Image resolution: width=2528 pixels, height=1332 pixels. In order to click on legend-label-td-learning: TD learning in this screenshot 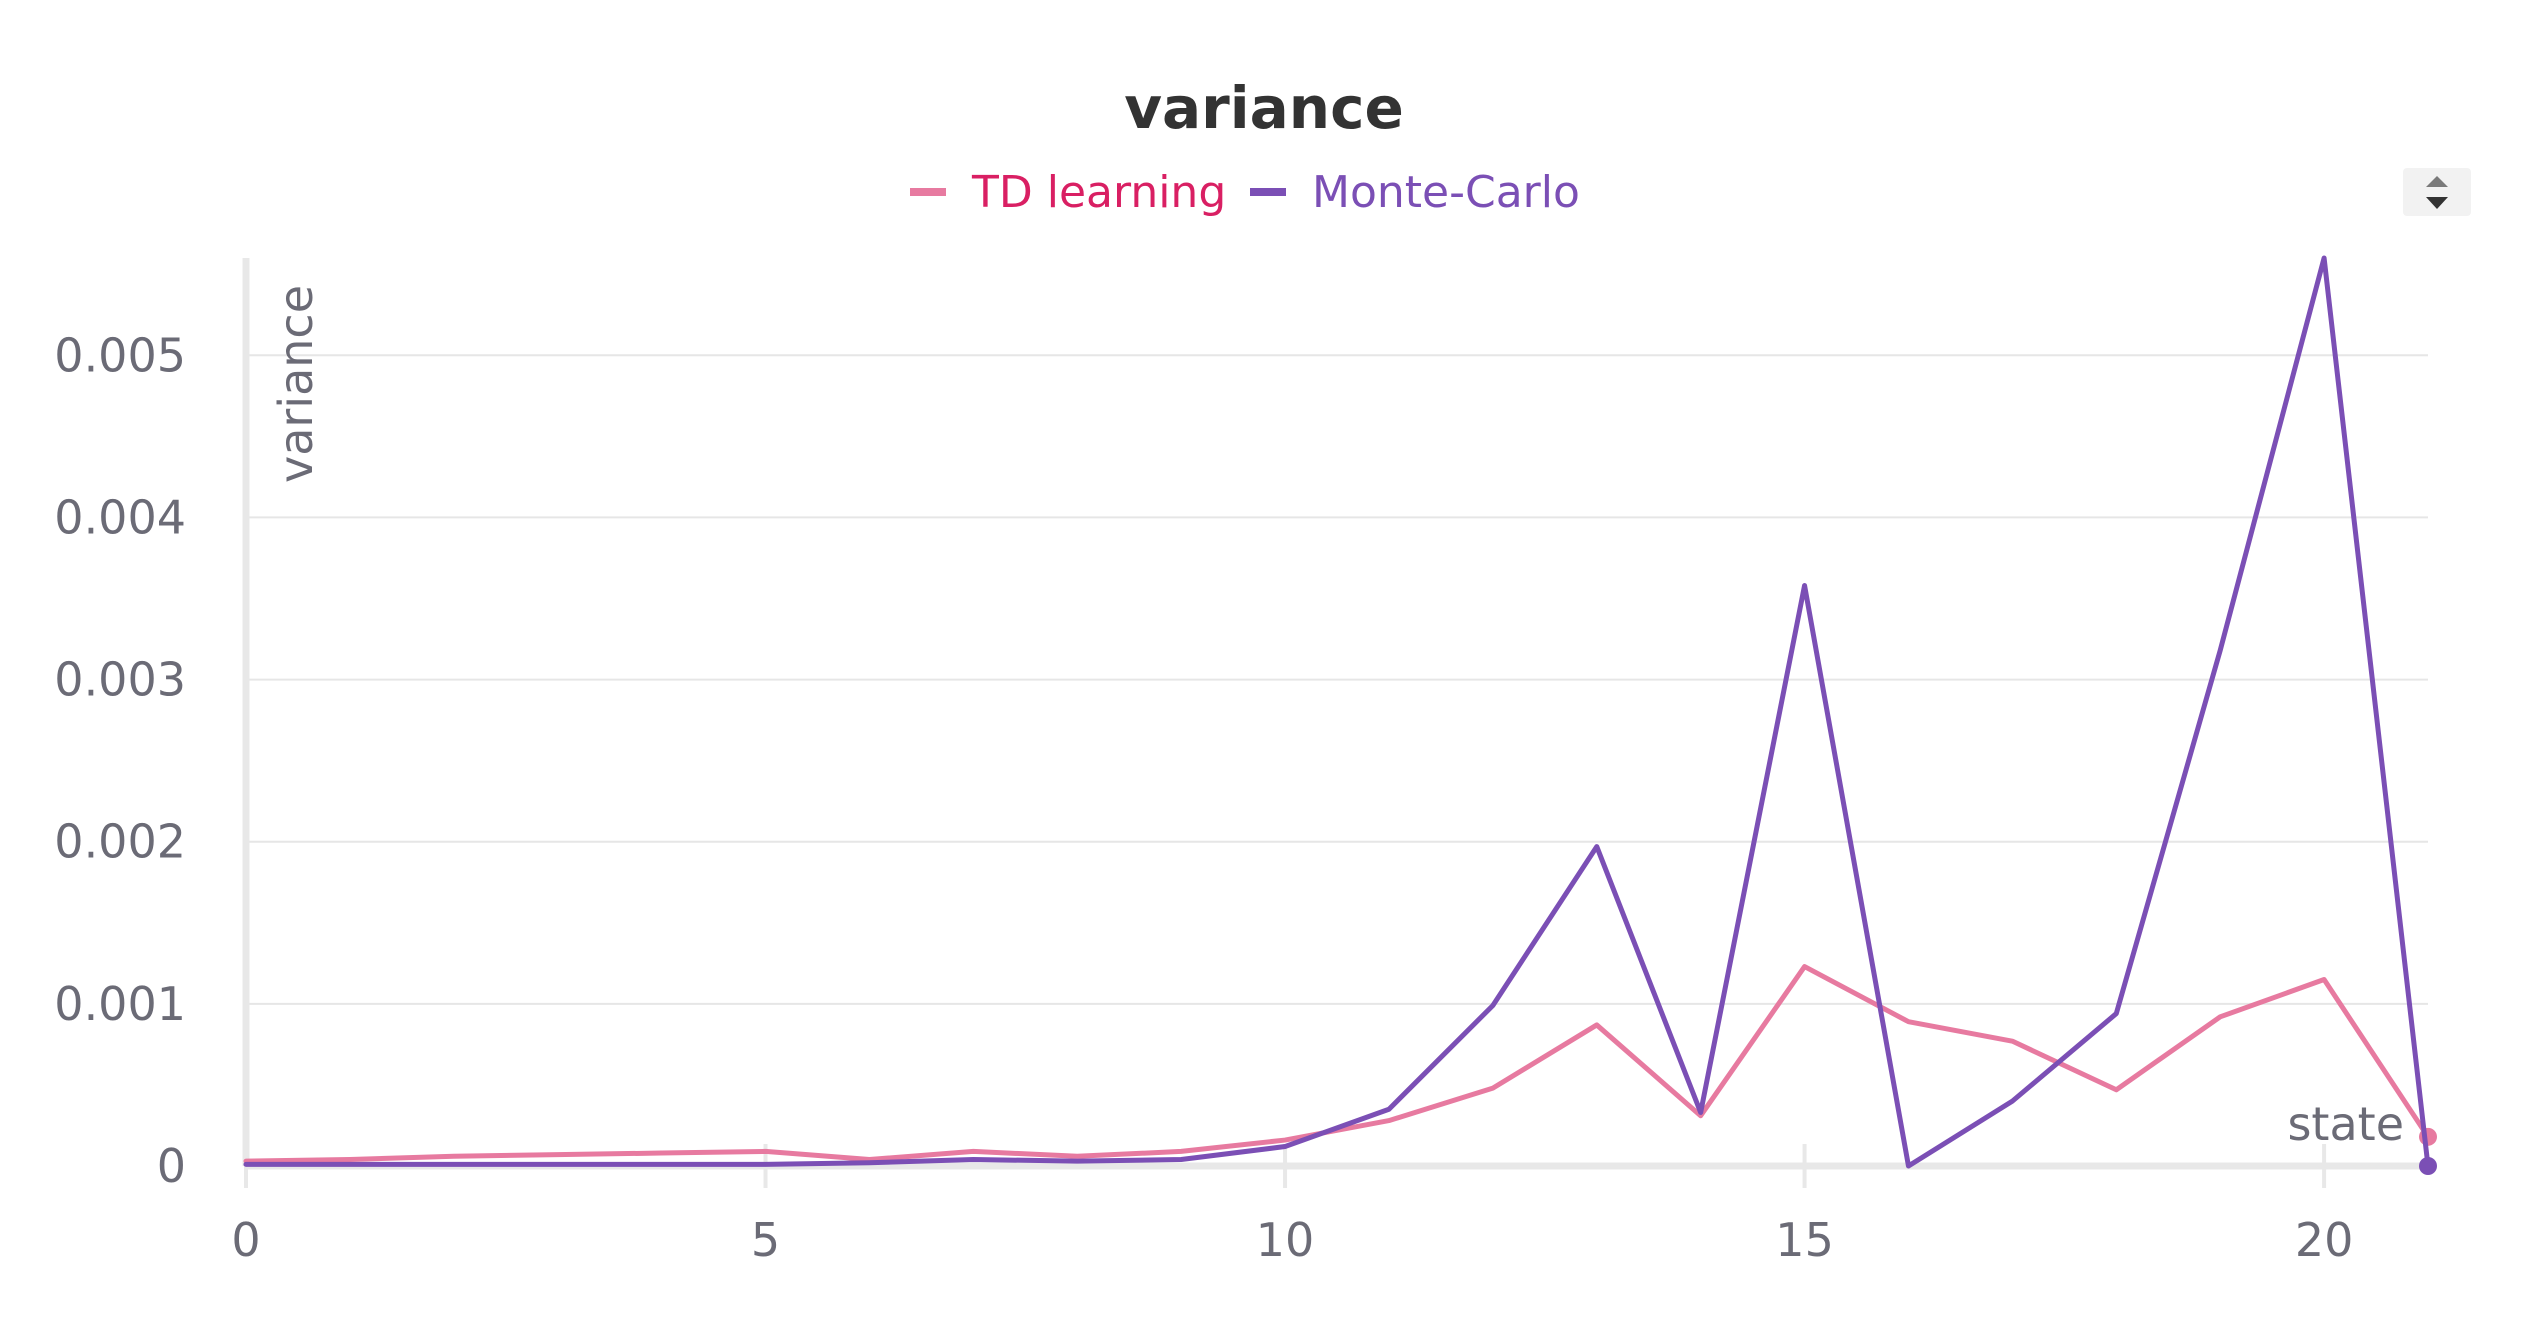, I will do `click(1098, 192)`.